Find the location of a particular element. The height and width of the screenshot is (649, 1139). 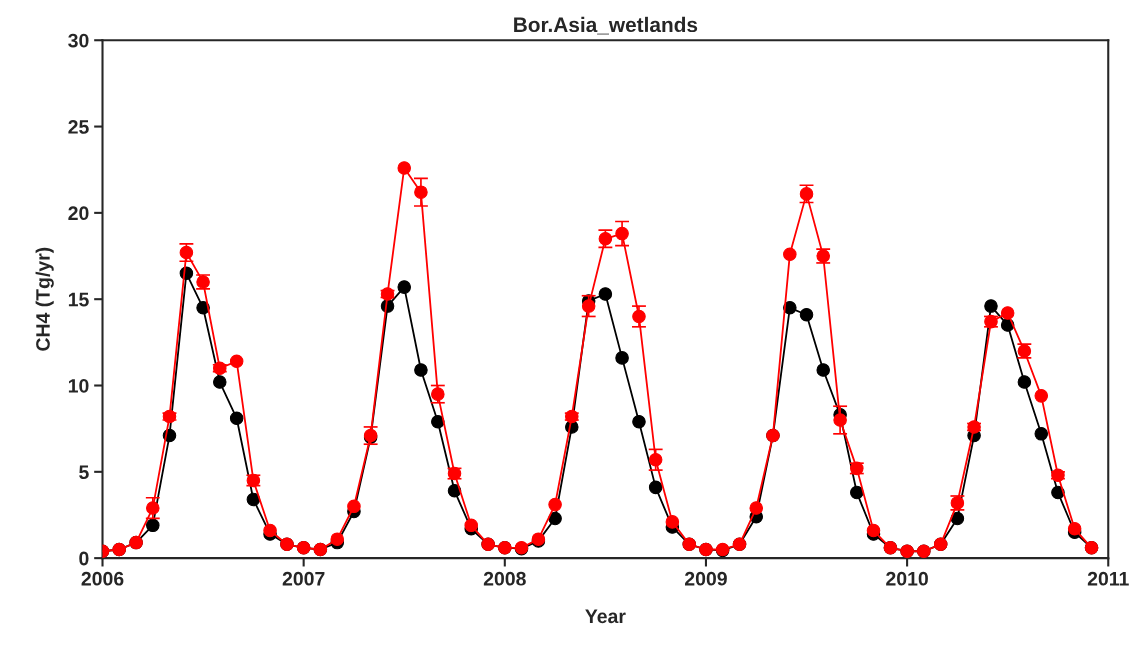

y-tick-label: 25 is located at coordinates (78, 127).